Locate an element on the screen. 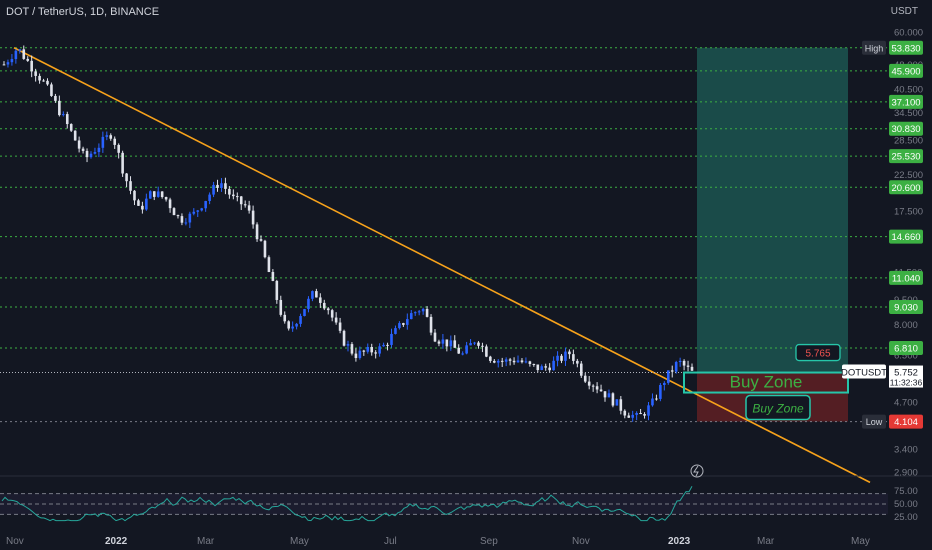  alert-icon is located at coordinates (697, 471).